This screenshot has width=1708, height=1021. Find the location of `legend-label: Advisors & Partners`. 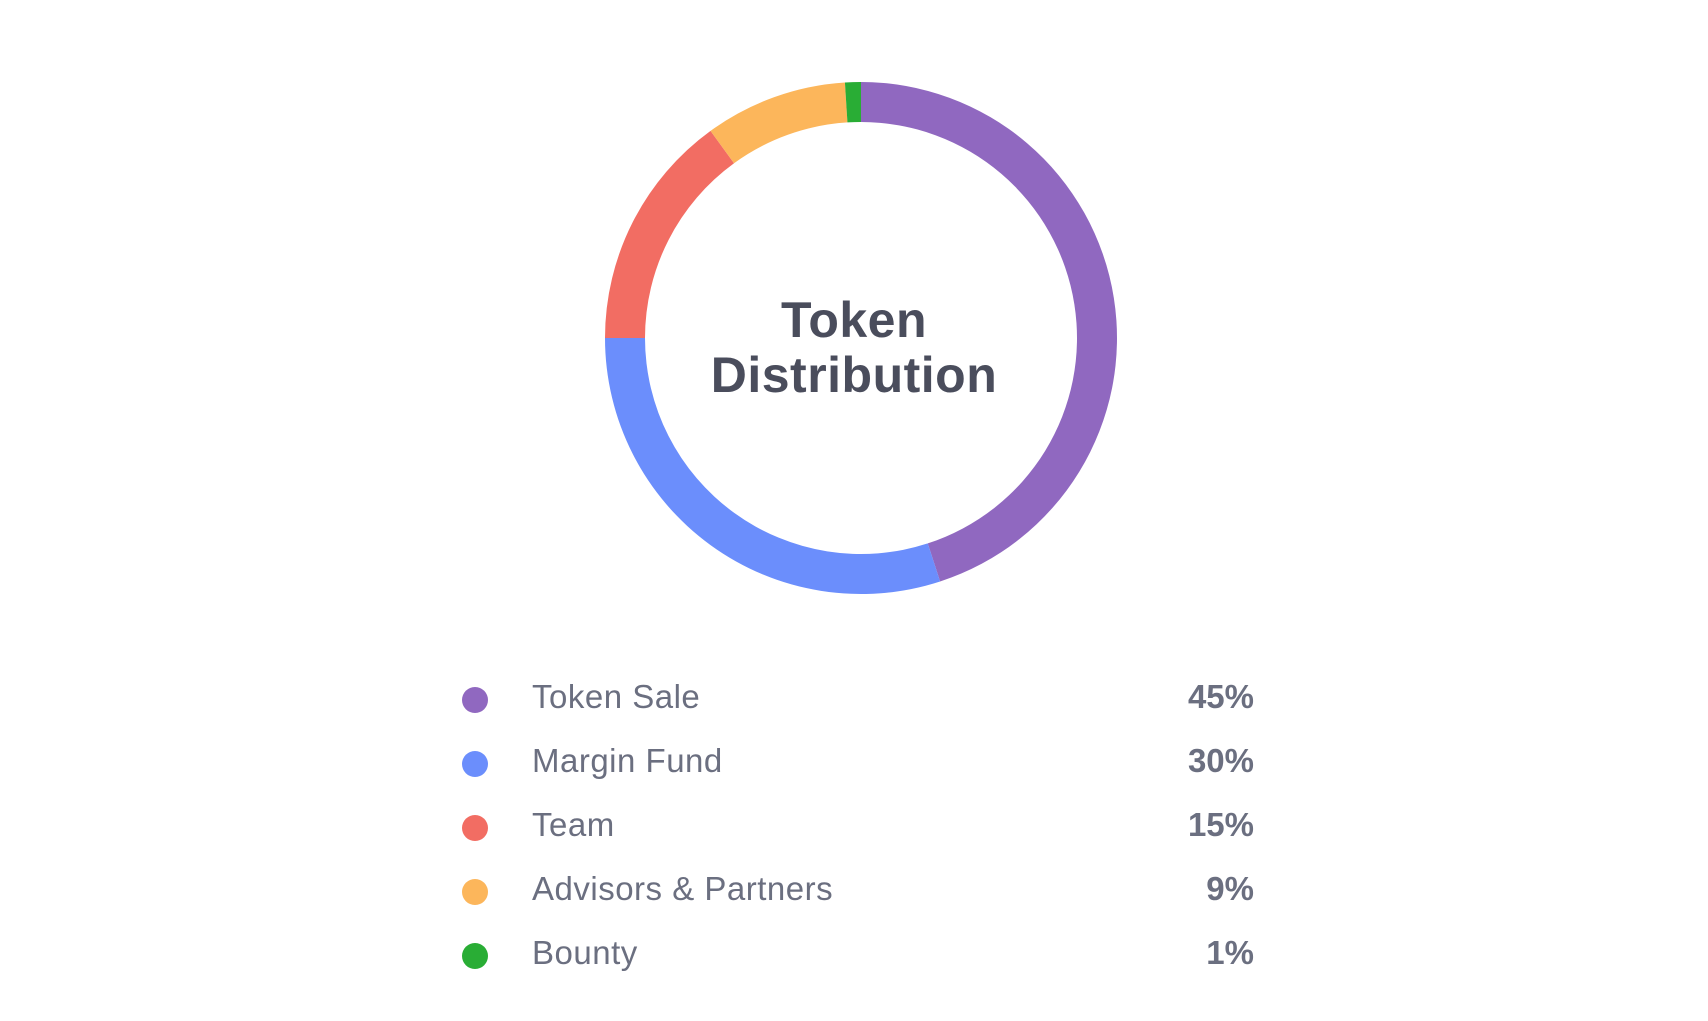

legend-label: Advisors & Partners is located at coordinates (683, 888).